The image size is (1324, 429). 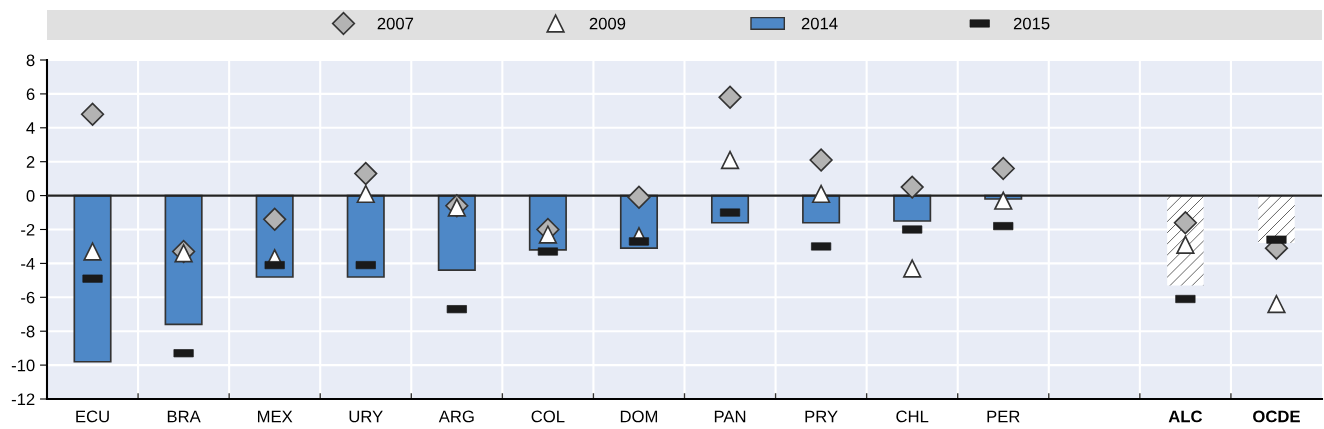 What do you see at coordinates (30, 162) in the screenshot?
I see `y-tick-label: 2` at bounding box center [30, 162].